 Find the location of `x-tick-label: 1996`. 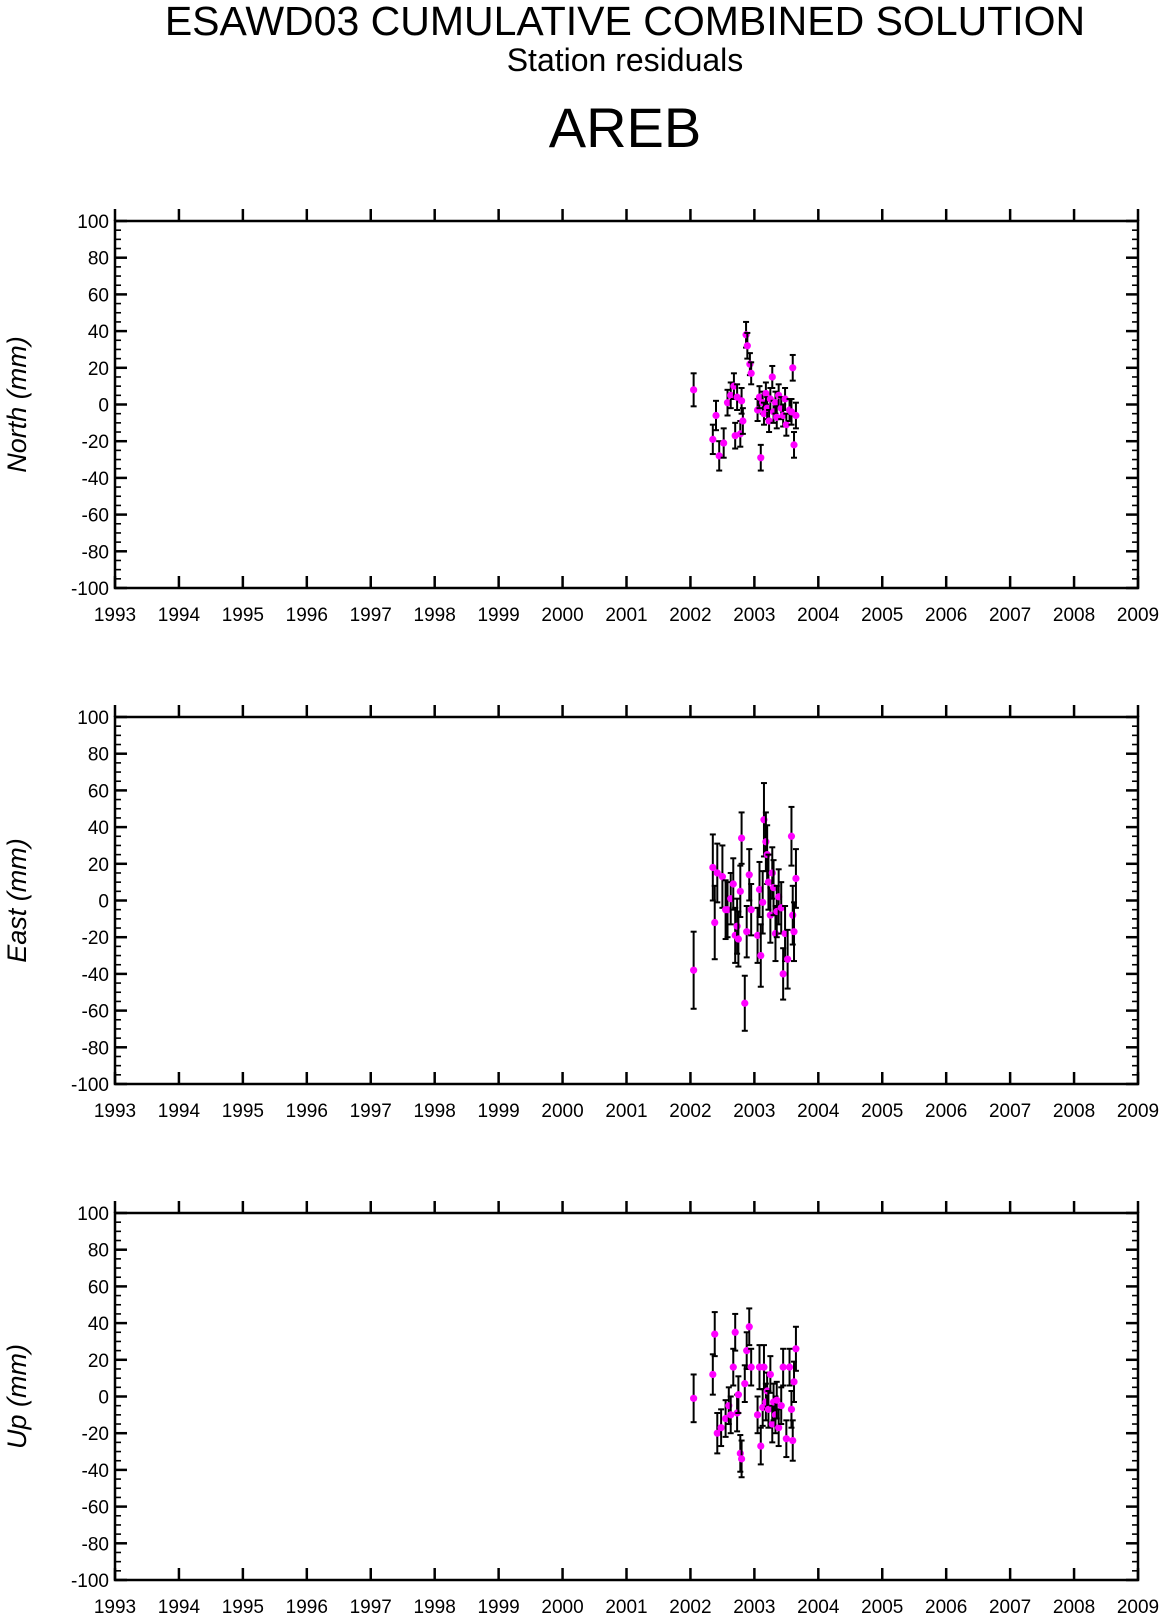

x-tick-label: 1996 is located at coordinates (307, 1111).